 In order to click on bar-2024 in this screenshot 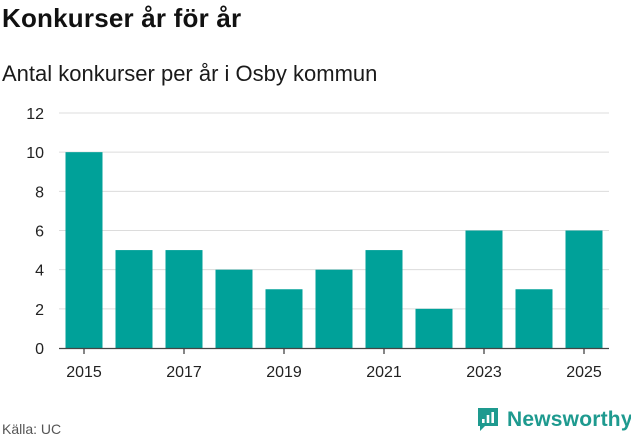, I will do `click(534, 318)`.